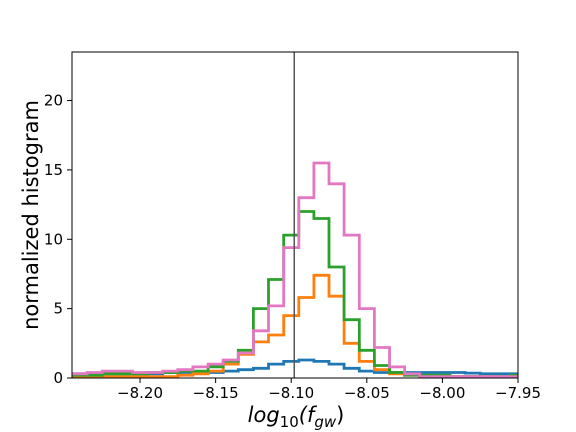  What do you see at coordinates (518, 393) in the screenshot?
I see `x-tick-label: −7.95` at bounding box center [518, 393].